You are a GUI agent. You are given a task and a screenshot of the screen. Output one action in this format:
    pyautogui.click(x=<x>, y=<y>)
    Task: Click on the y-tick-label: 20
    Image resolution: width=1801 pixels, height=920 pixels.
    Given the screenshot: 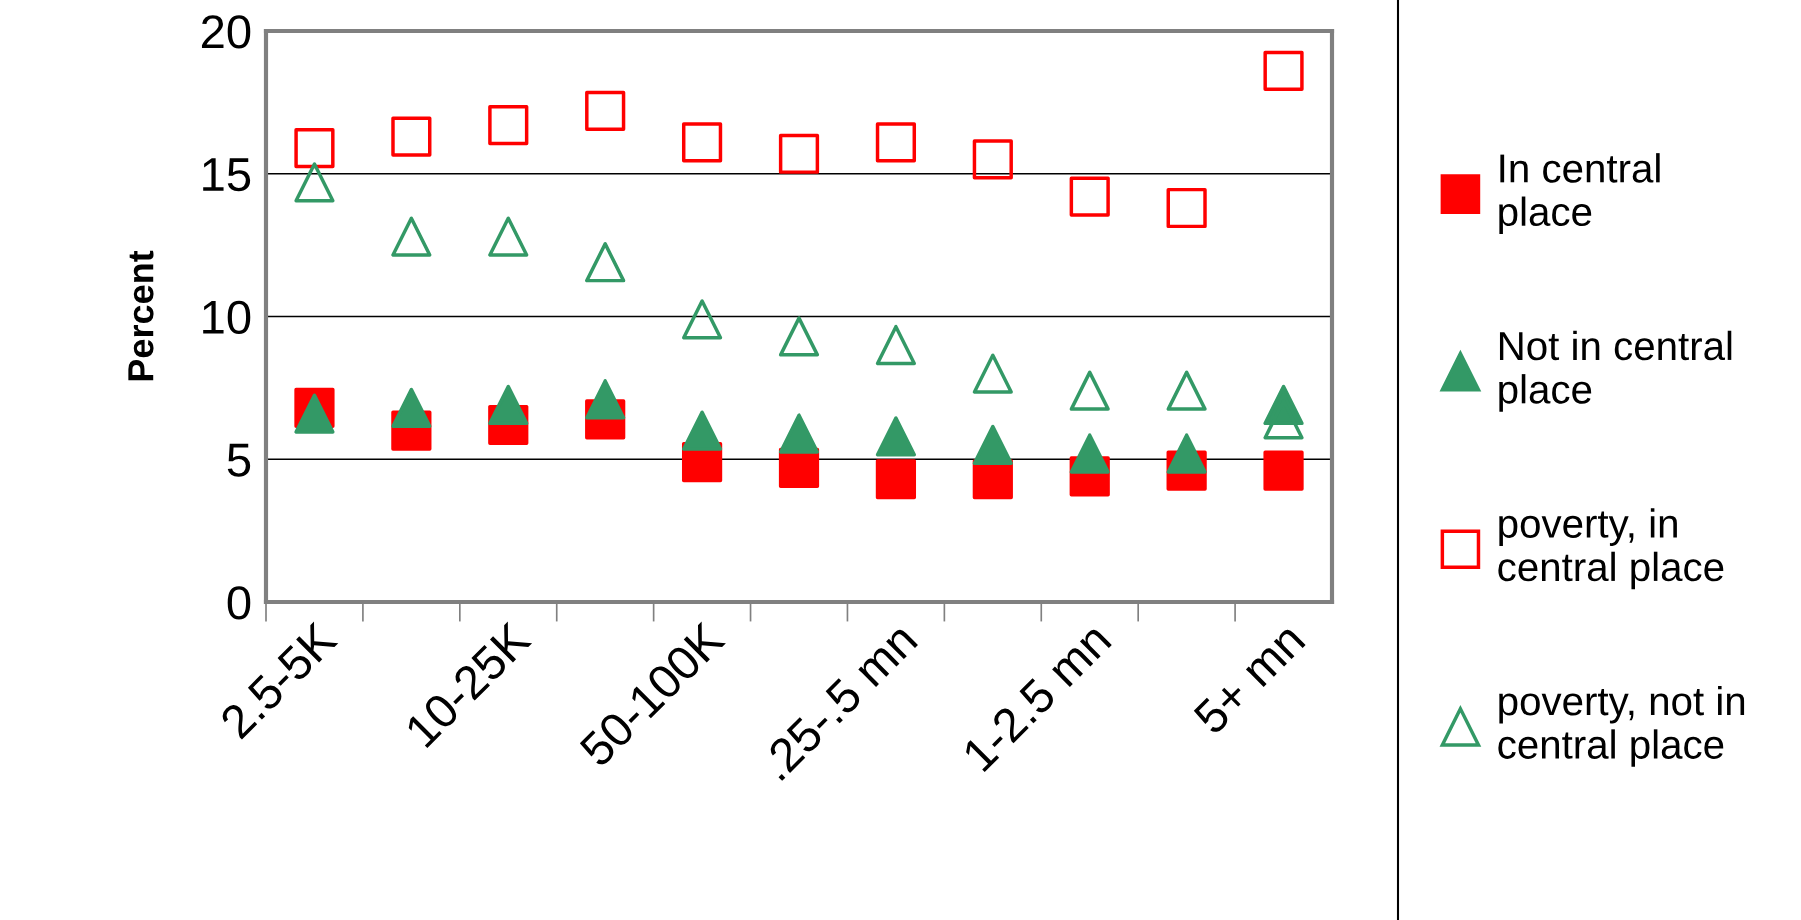 What is the action you would take?
    pyautogui.click(x=226, y=32)
    